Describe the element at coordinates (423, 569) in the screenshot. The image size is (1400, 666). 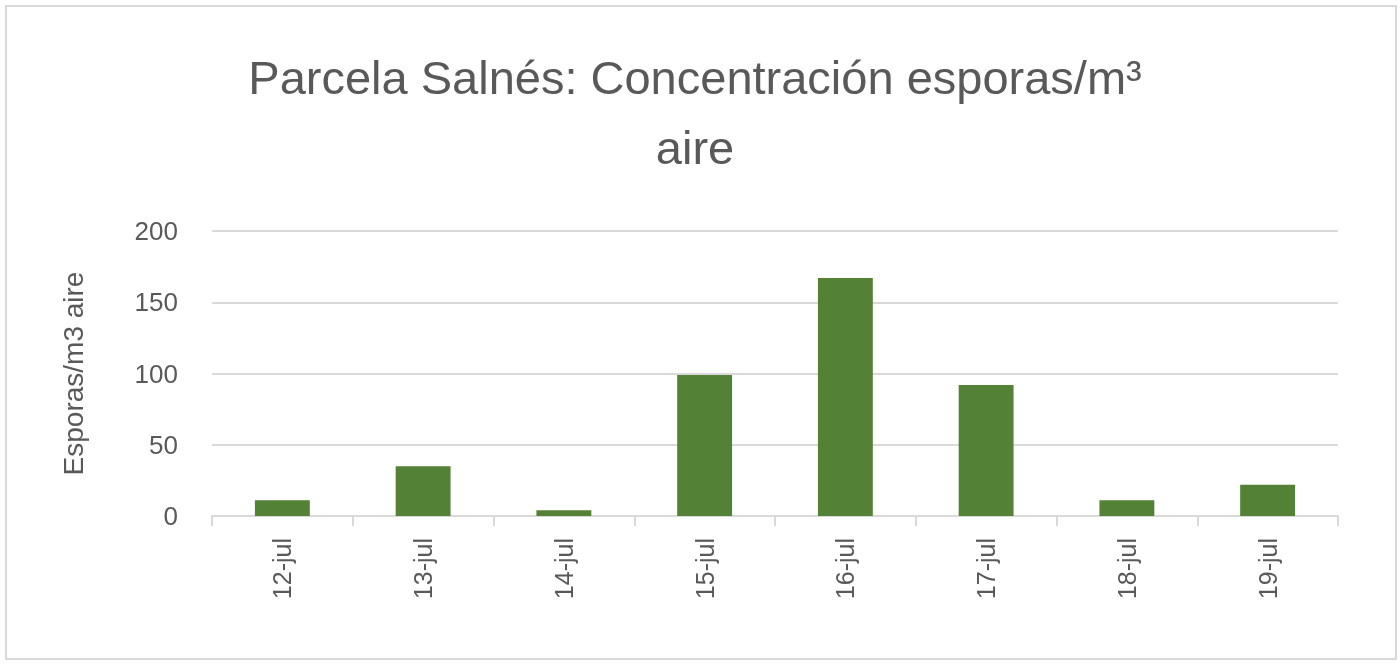
I see `x-tick-label: 13-jul` at that location.